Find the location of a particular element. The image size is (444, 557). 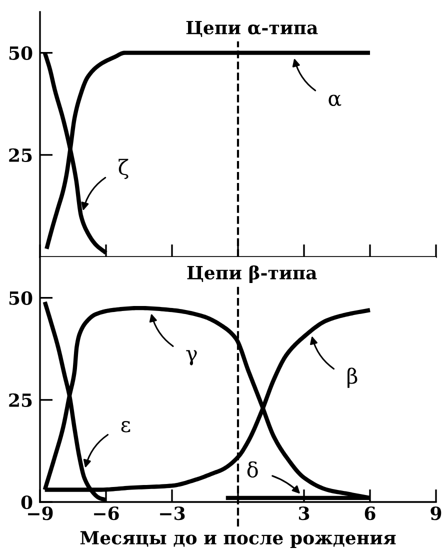

chart-title: Цепи α-типа is located at coordinates (252, 28).